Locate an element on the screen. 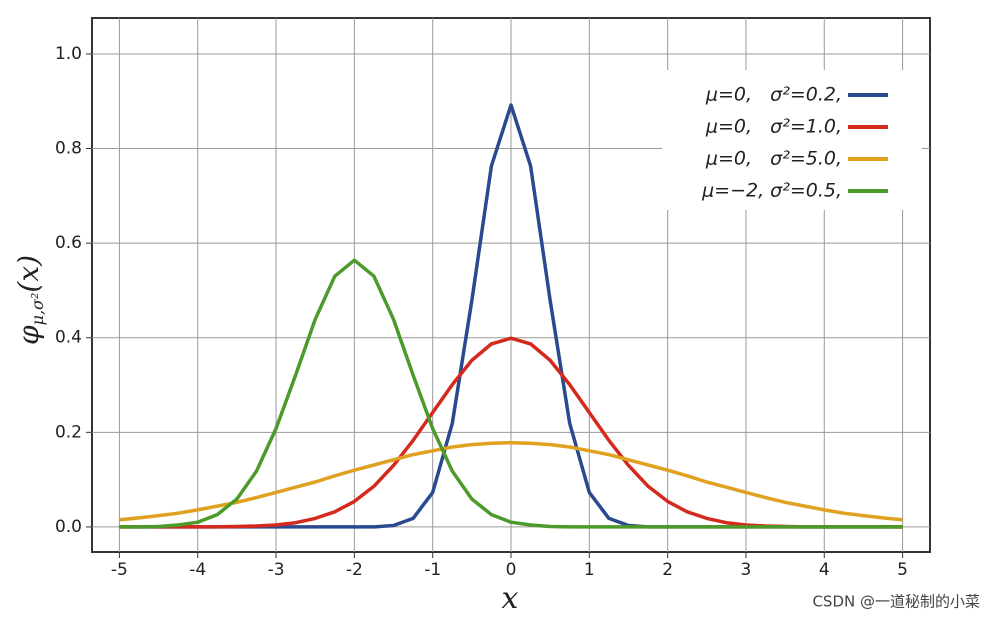  legend-label: μ=0, σ²=0.2, is located at coordinates (773, 95).